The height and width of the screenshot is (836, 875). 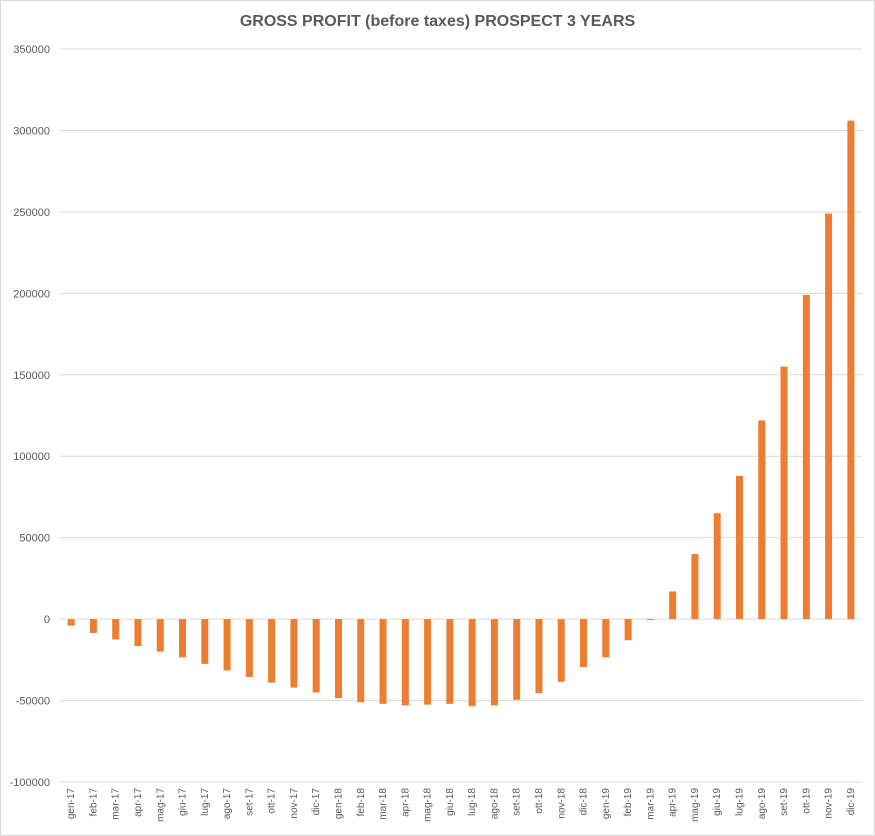 I want to click on x-tick-label: mar-19, so click(x=650, y=804).